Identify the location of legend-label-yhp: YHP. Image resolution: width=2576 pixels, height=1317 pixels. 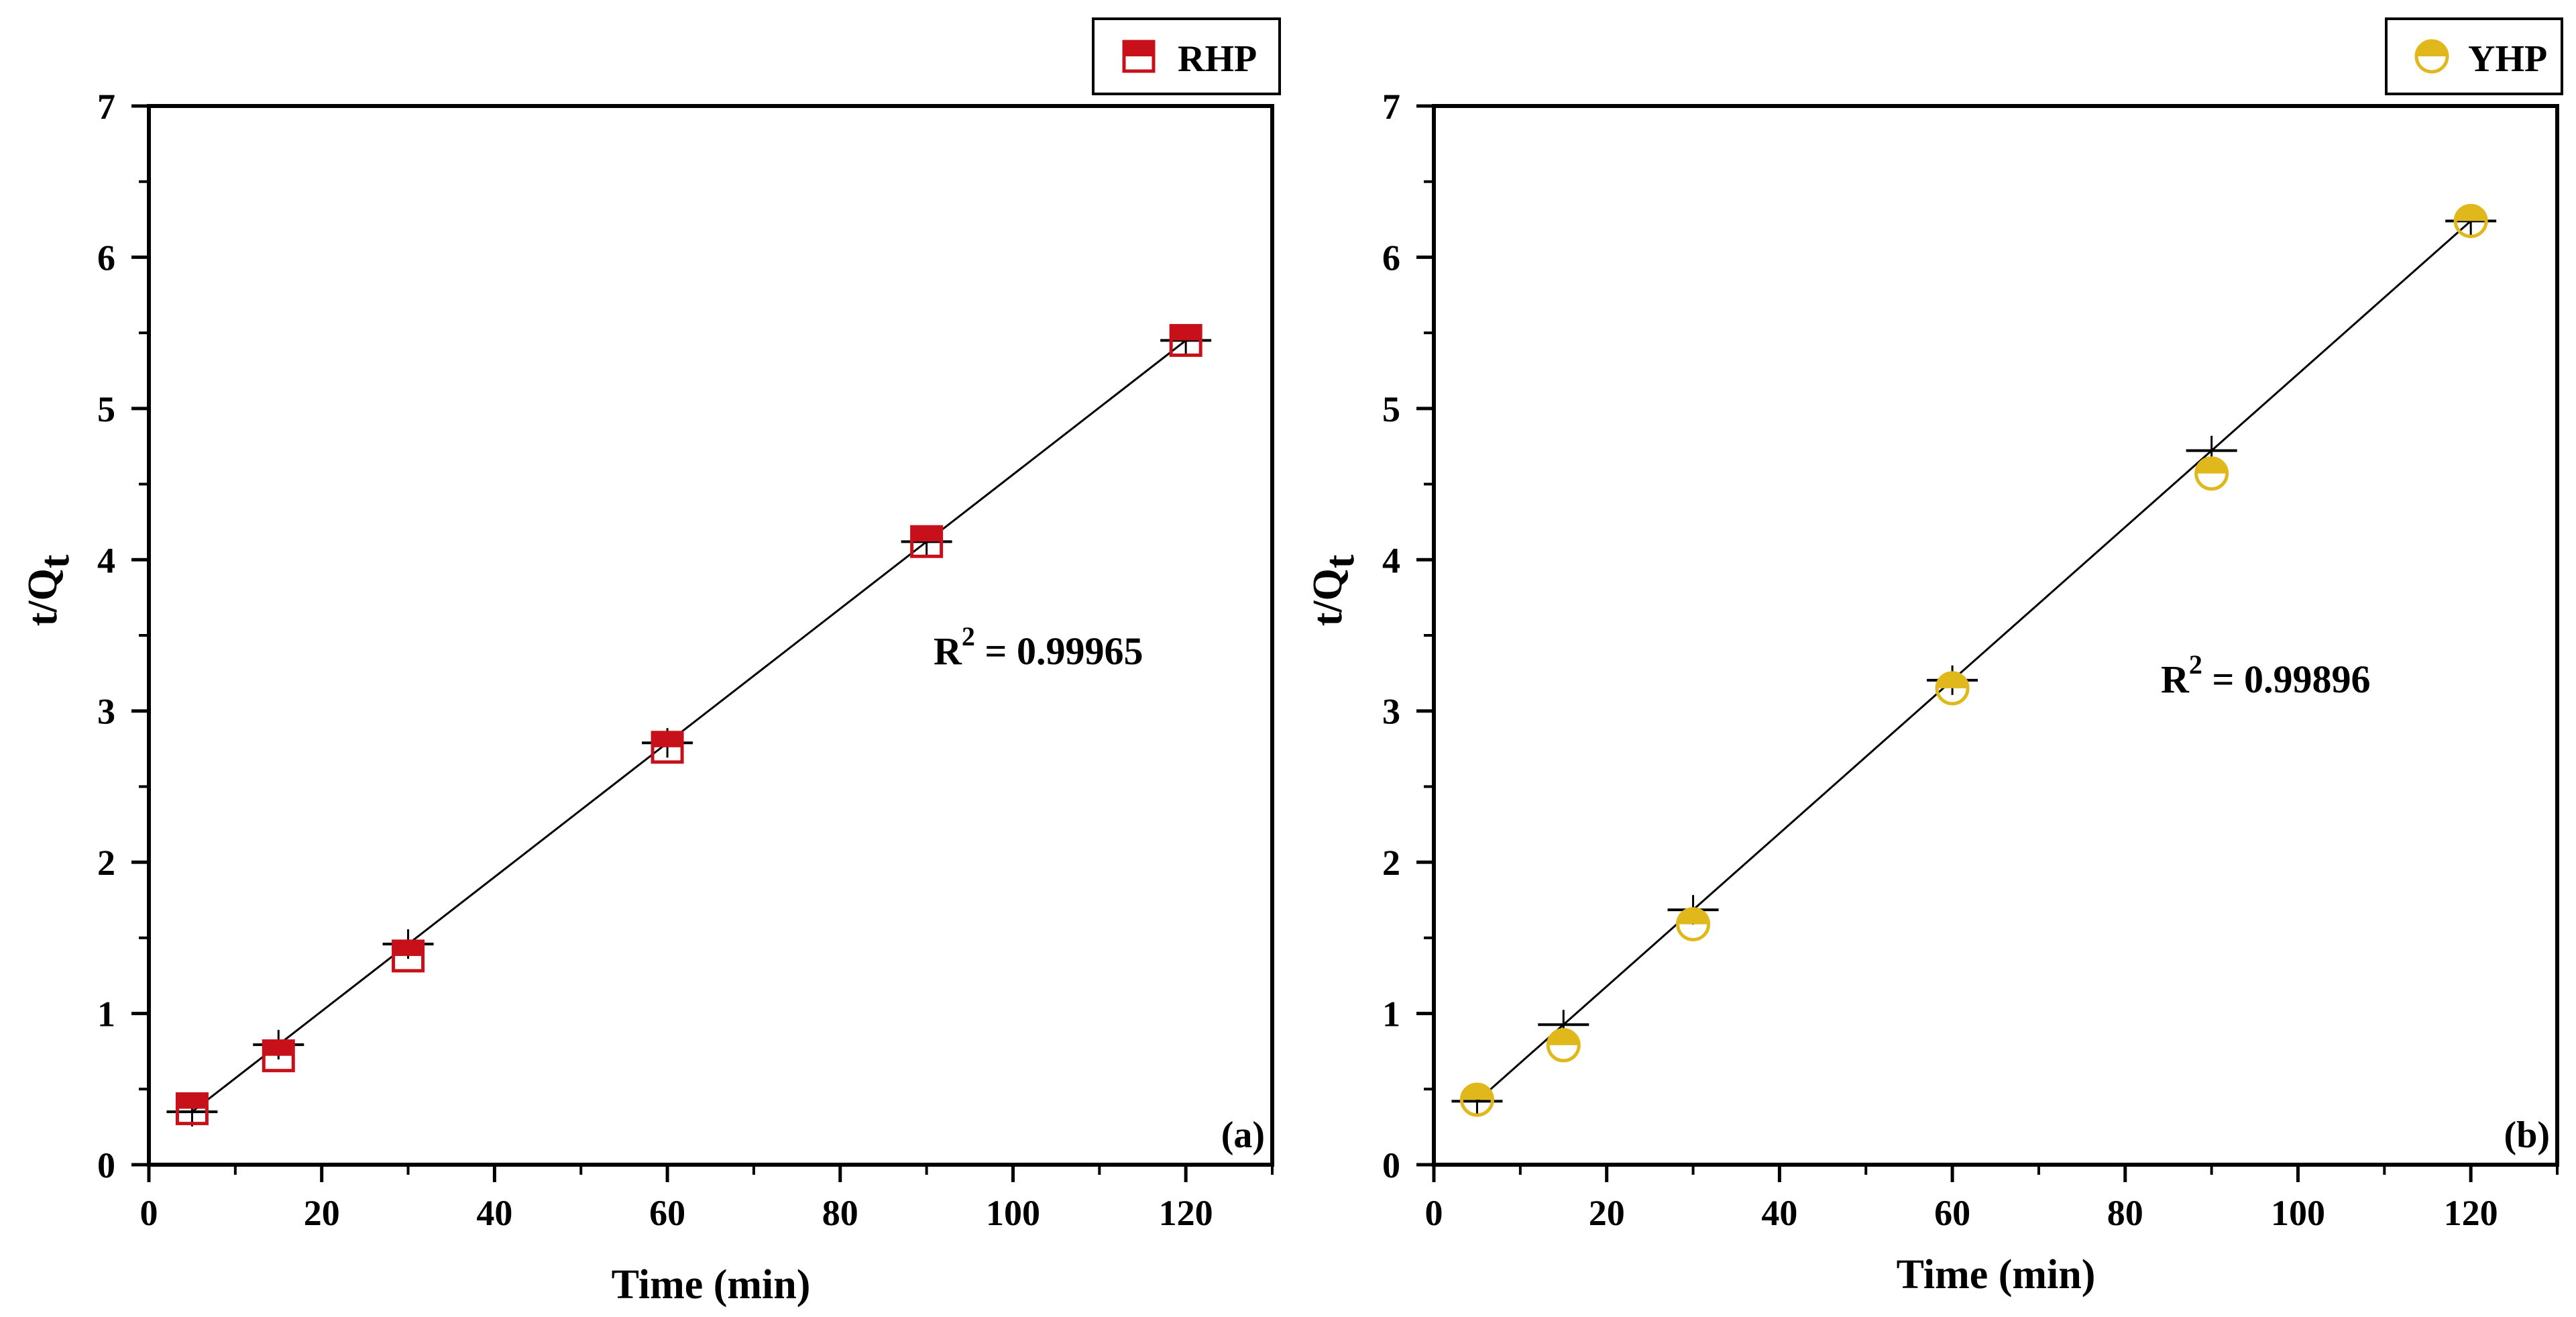
(2507, 59).